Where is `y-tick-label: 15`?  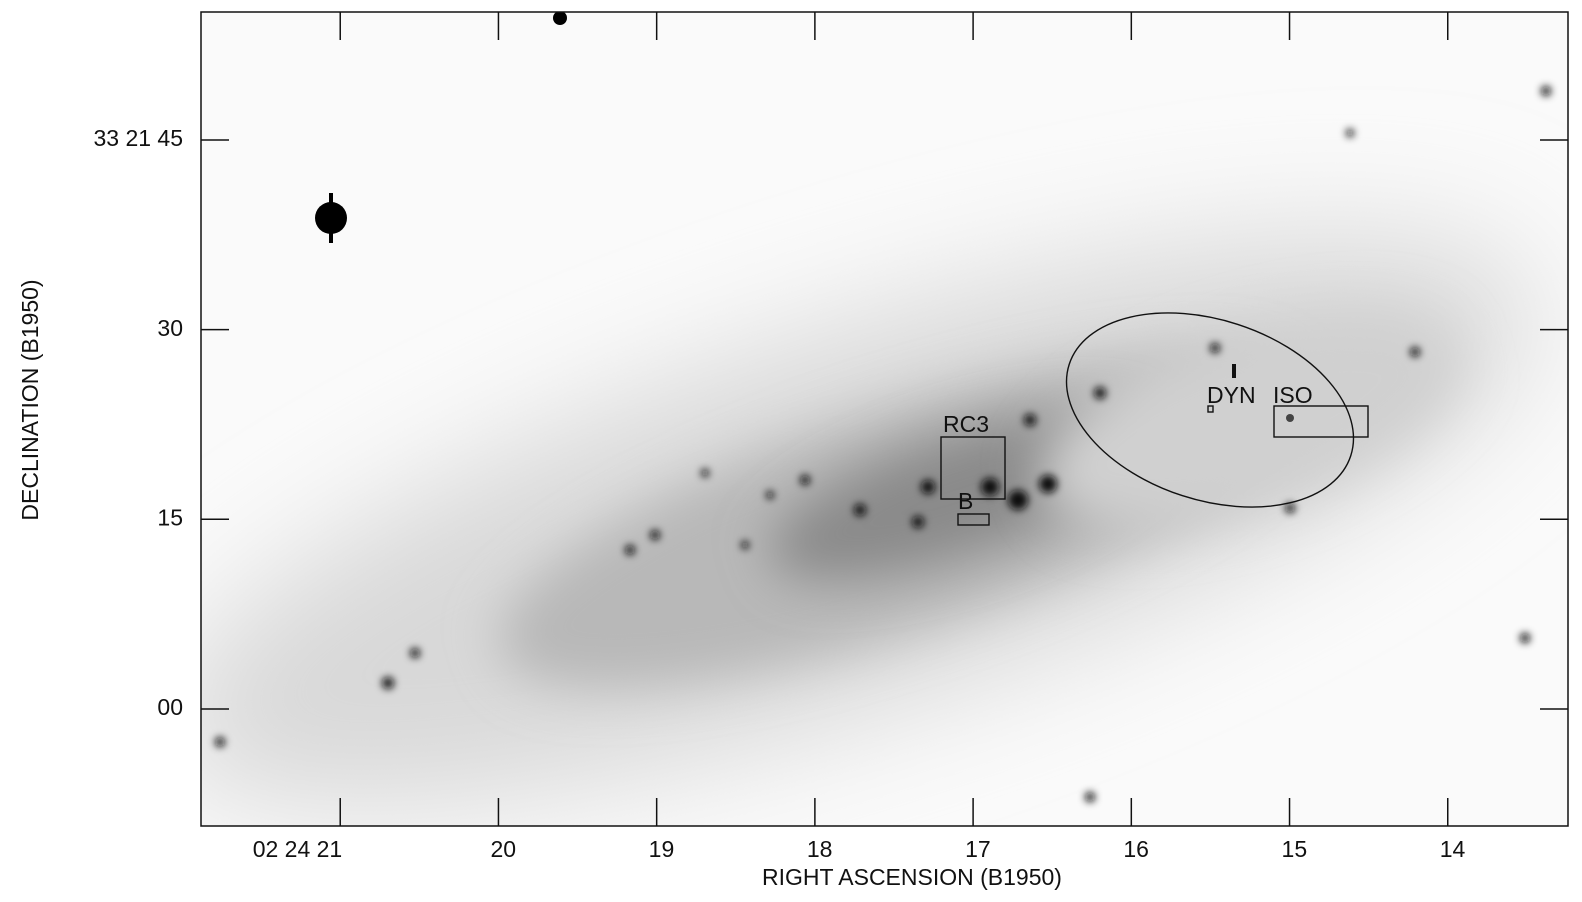 y-tick-label: 15 is located at coordinates (170, 517).